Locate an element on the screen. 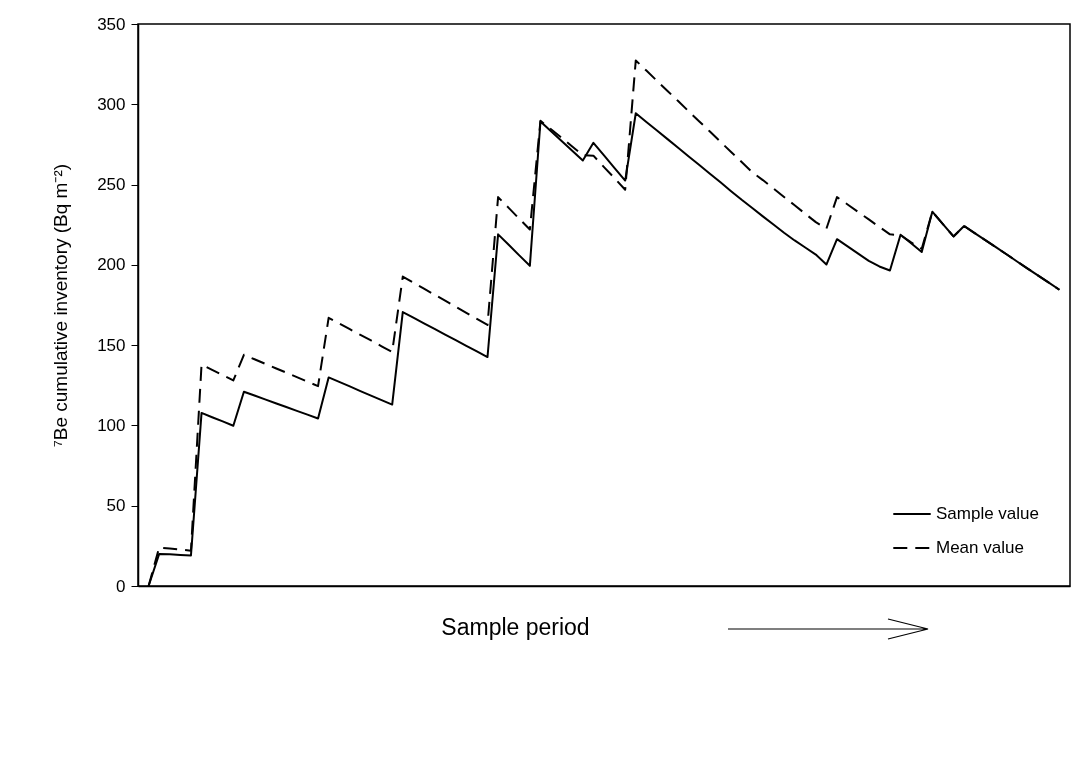 This screenshot has width=1072, height=765. y-tick-label: 250 is located at coordinates (111, 185).